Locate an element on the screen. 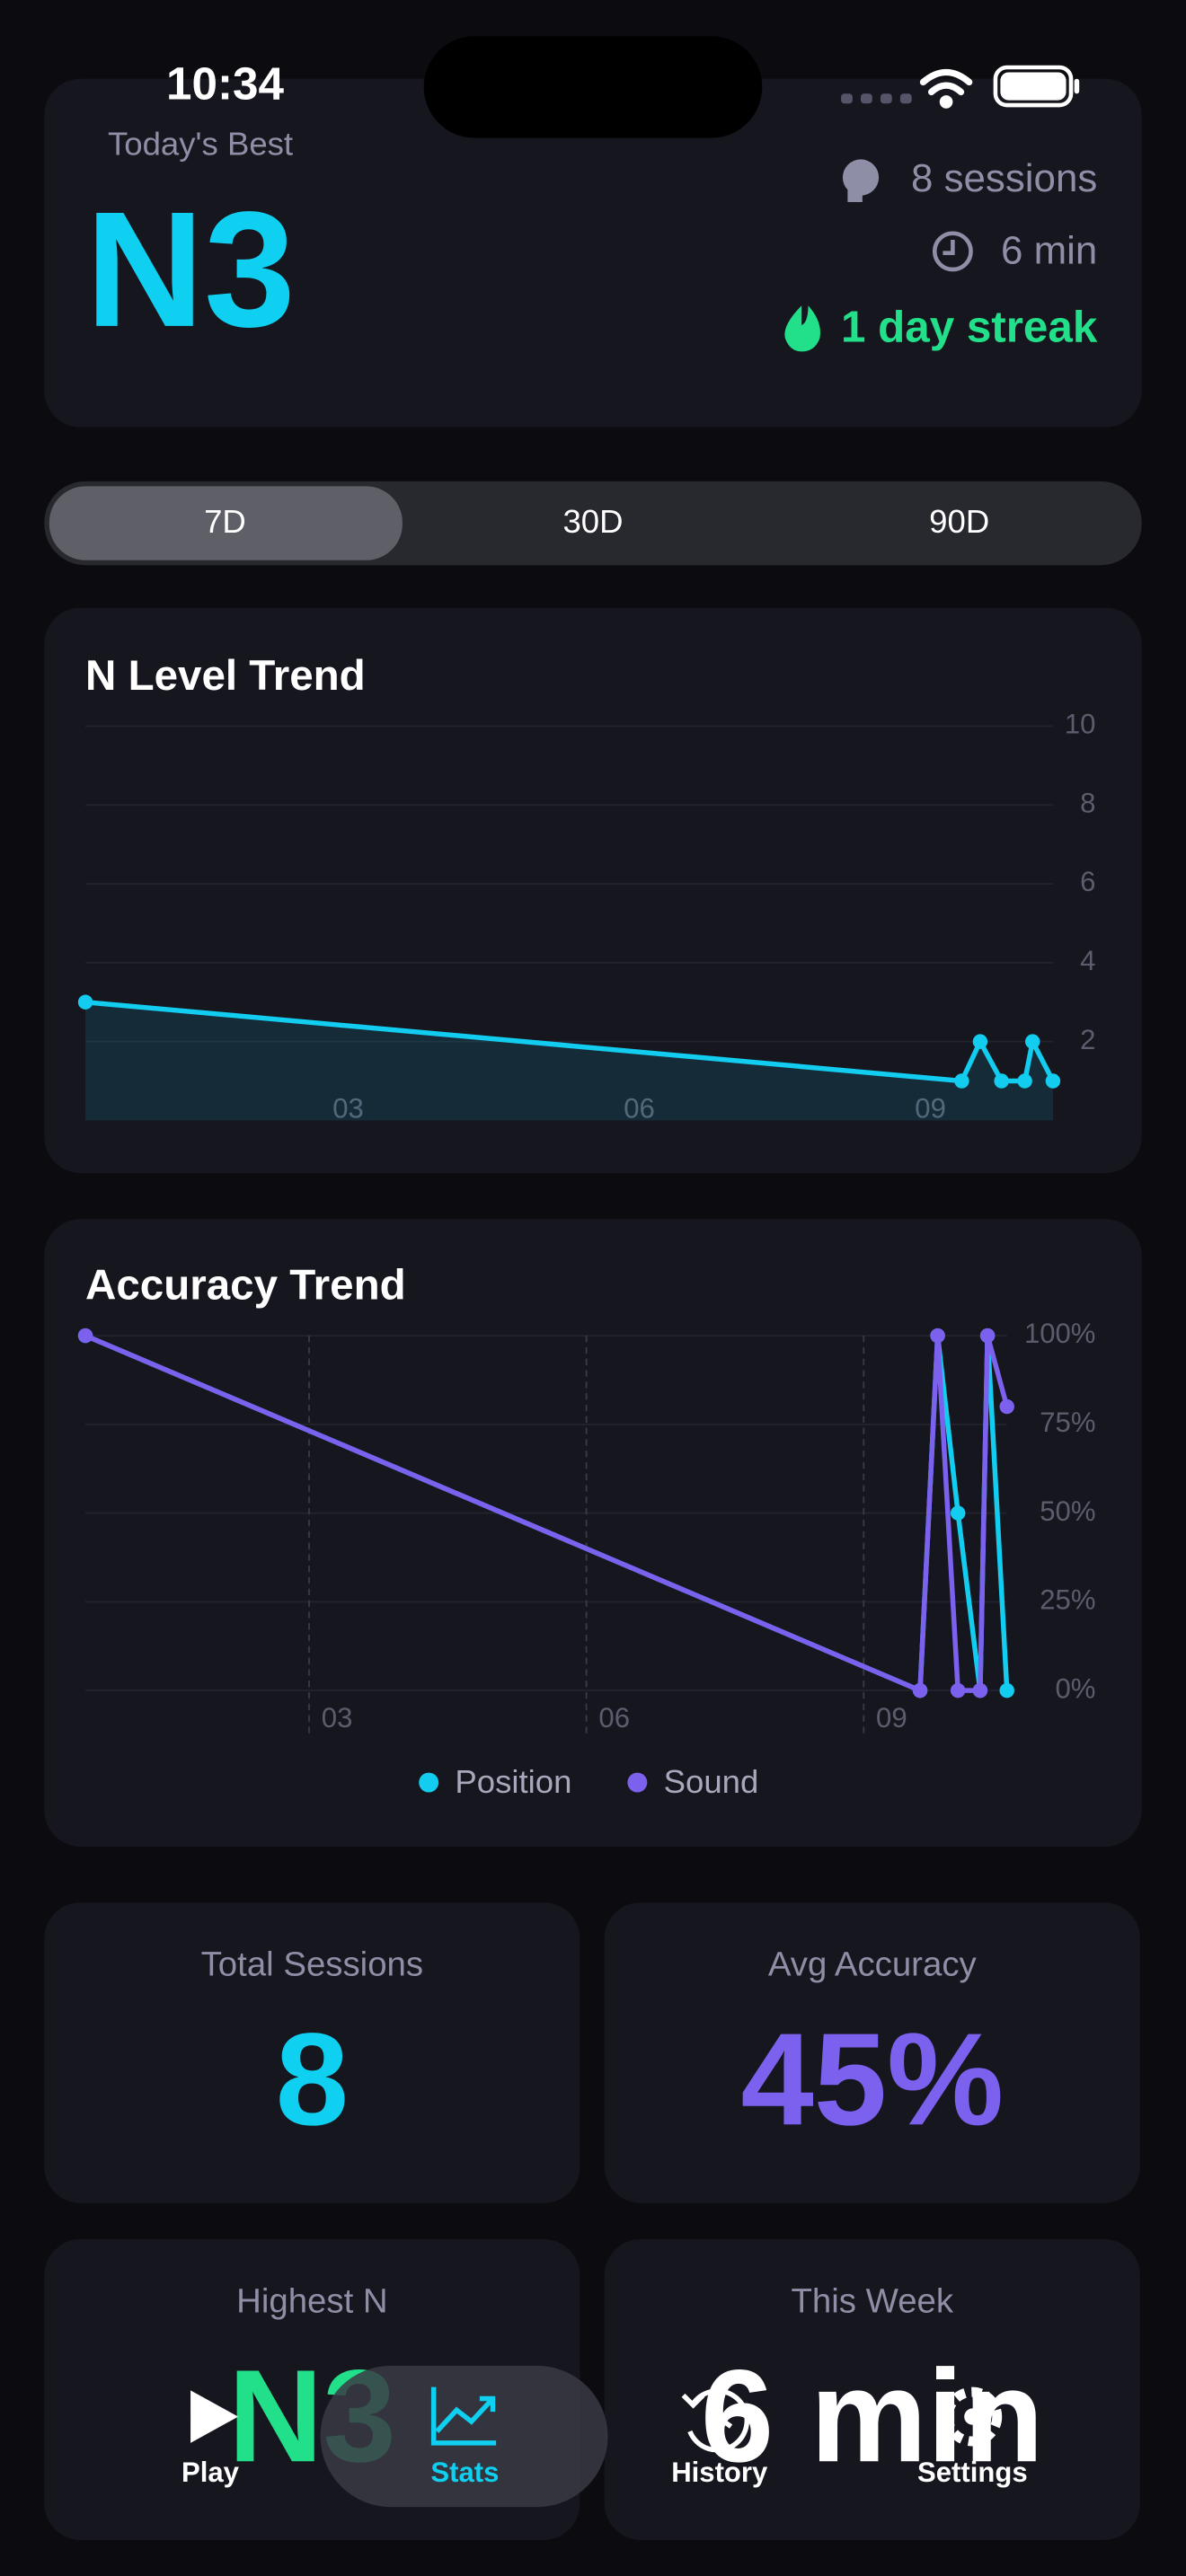  tab-selected is located at coordinates (464, 2436).